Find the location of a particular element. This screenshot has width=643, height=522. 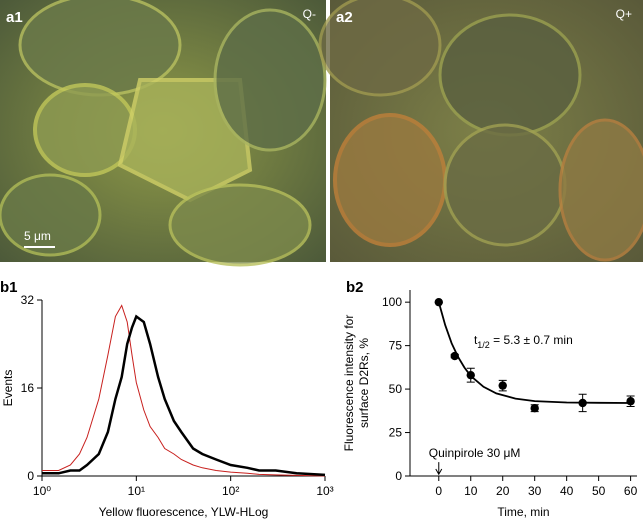

x-tick-label: 10⁰ is located at coordinates (42, 491).